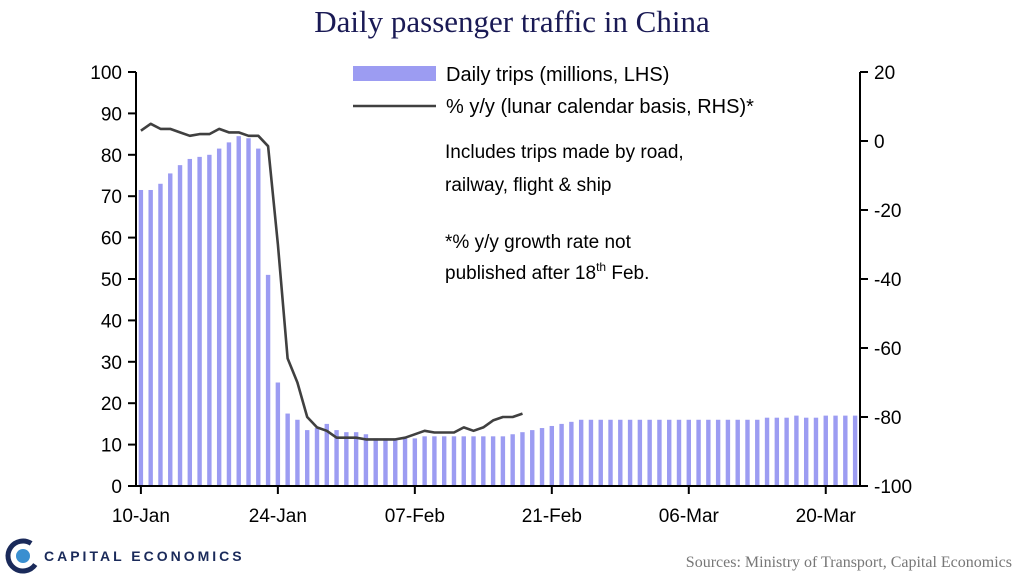  I want to click on logo-text: CAPITAL ECONOMICS, so click(144, 556).